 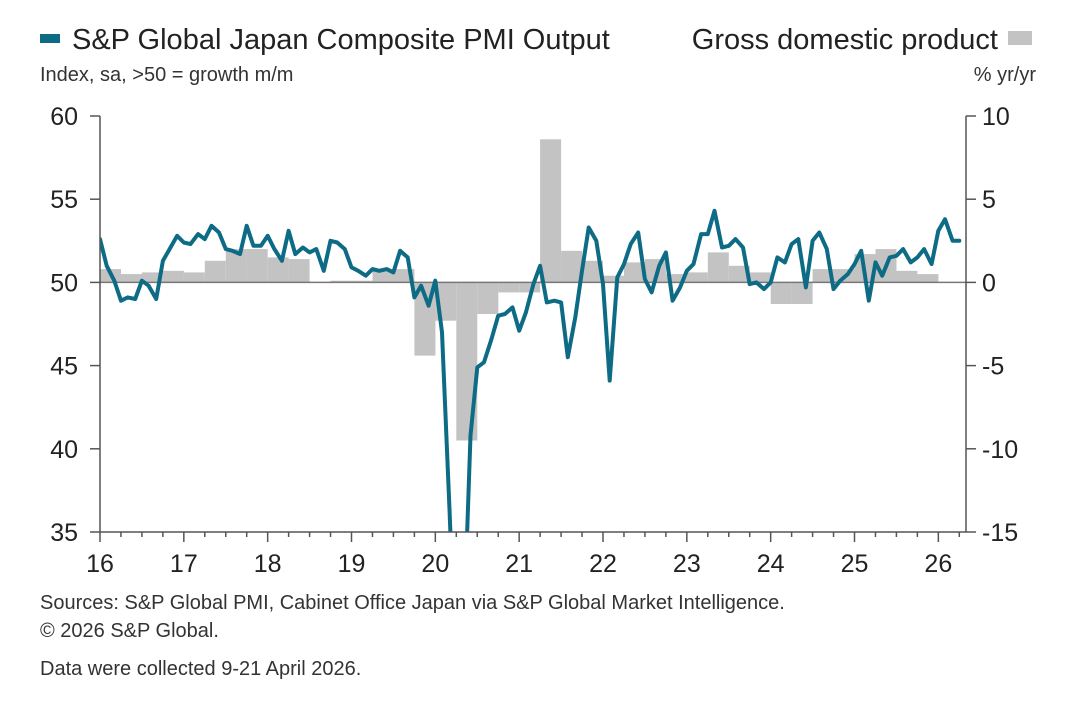 I want to click on copyright-note: © 2026 S&P Global., so click(x=129, y=631).